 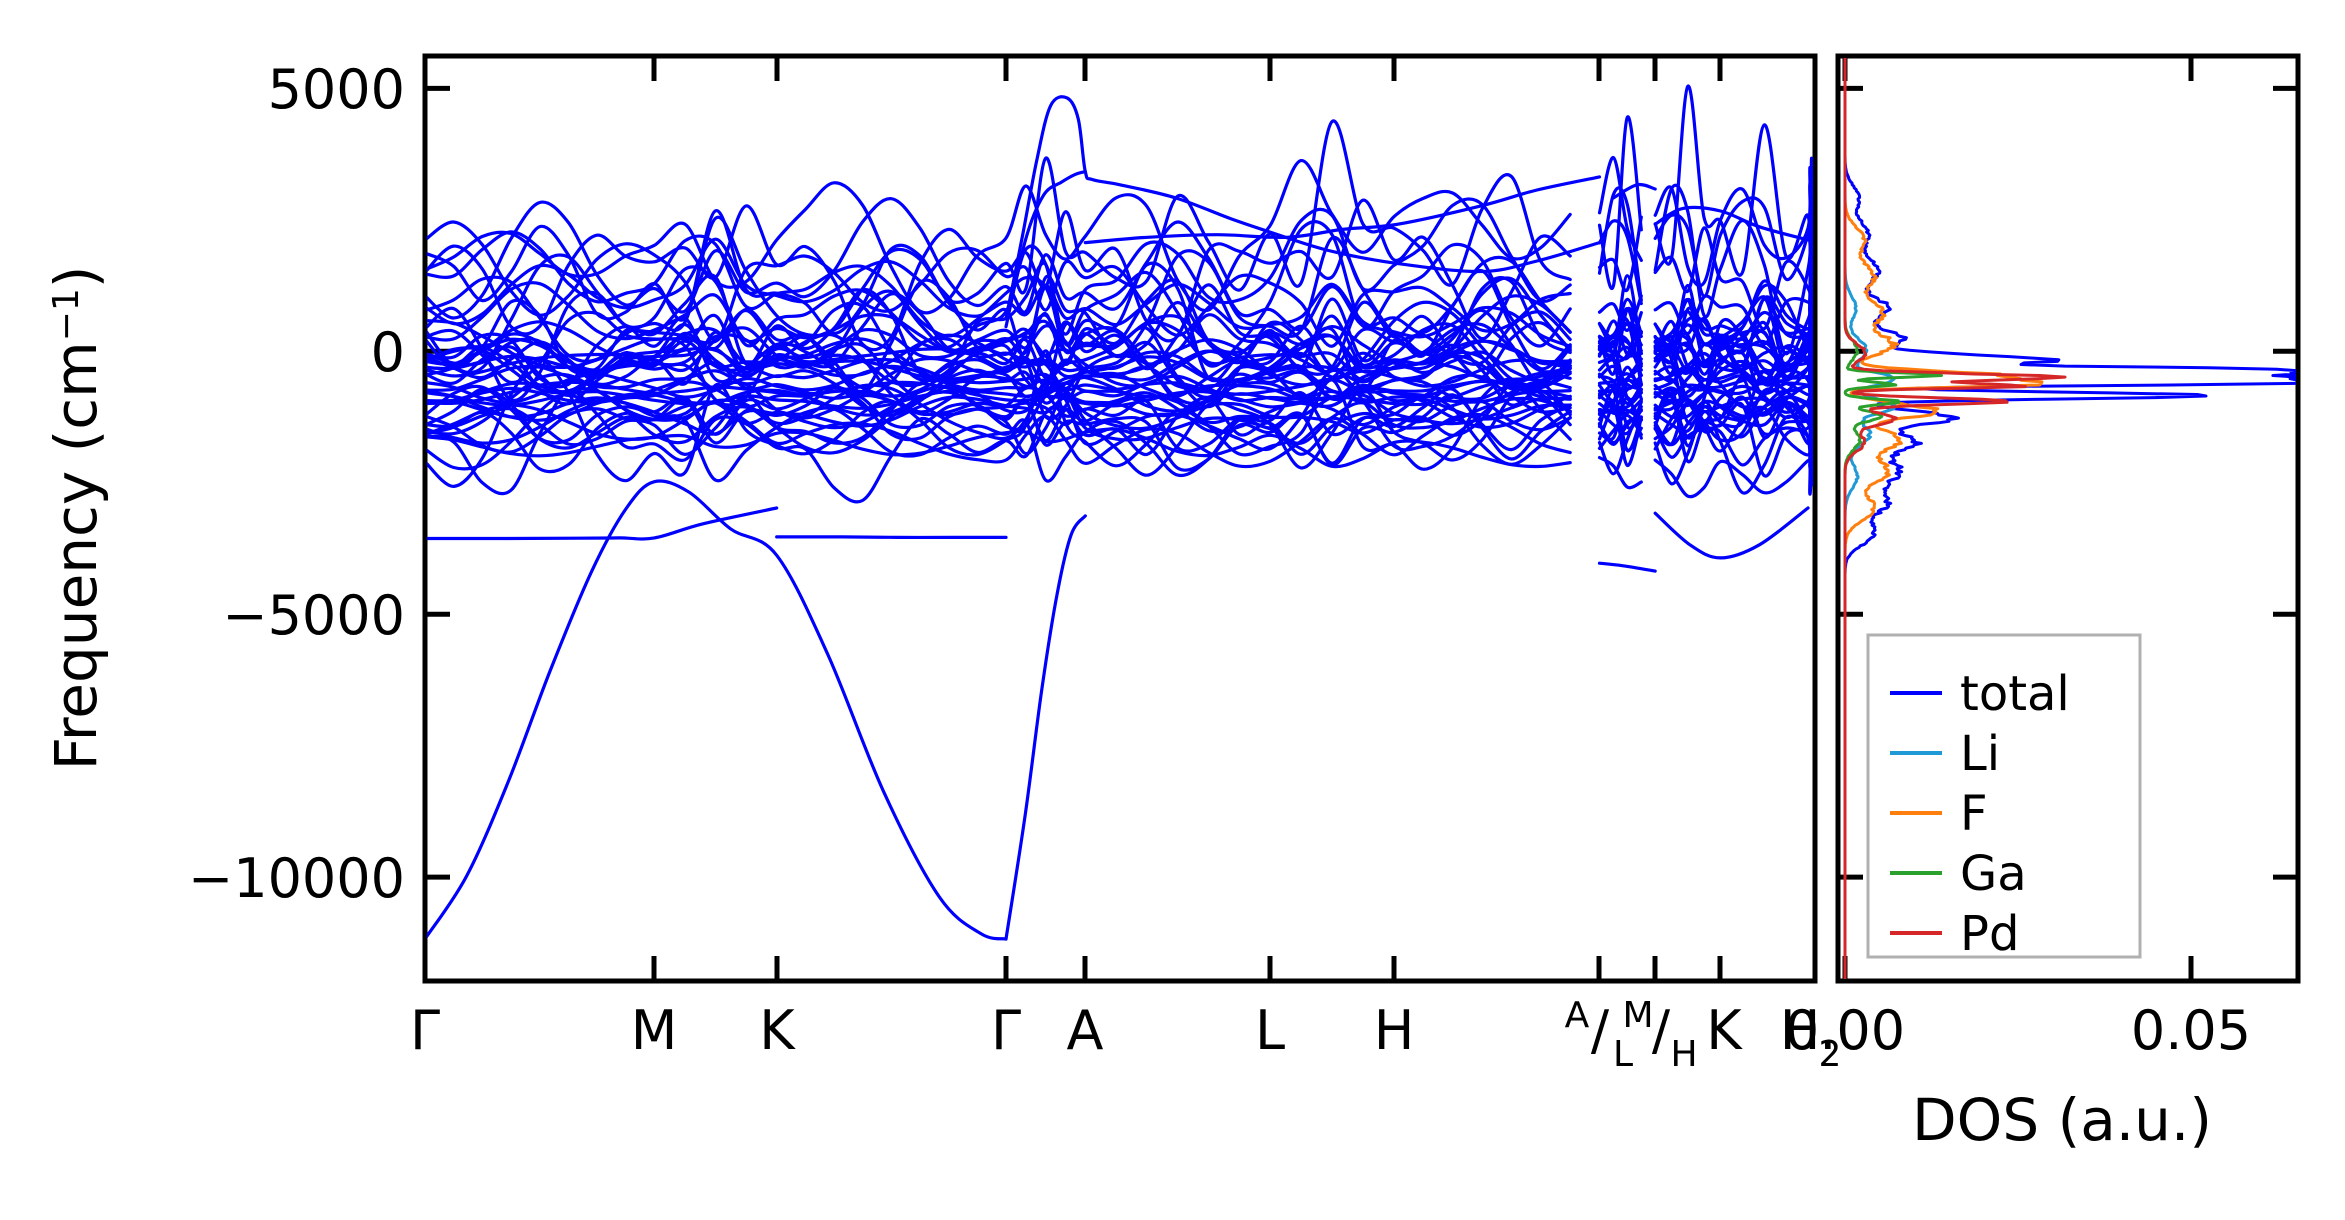 What do you see at coordinates (1980, 754) in the screenshot?
I see `legend-label-li: Li` at bounding box center [1980, 754].